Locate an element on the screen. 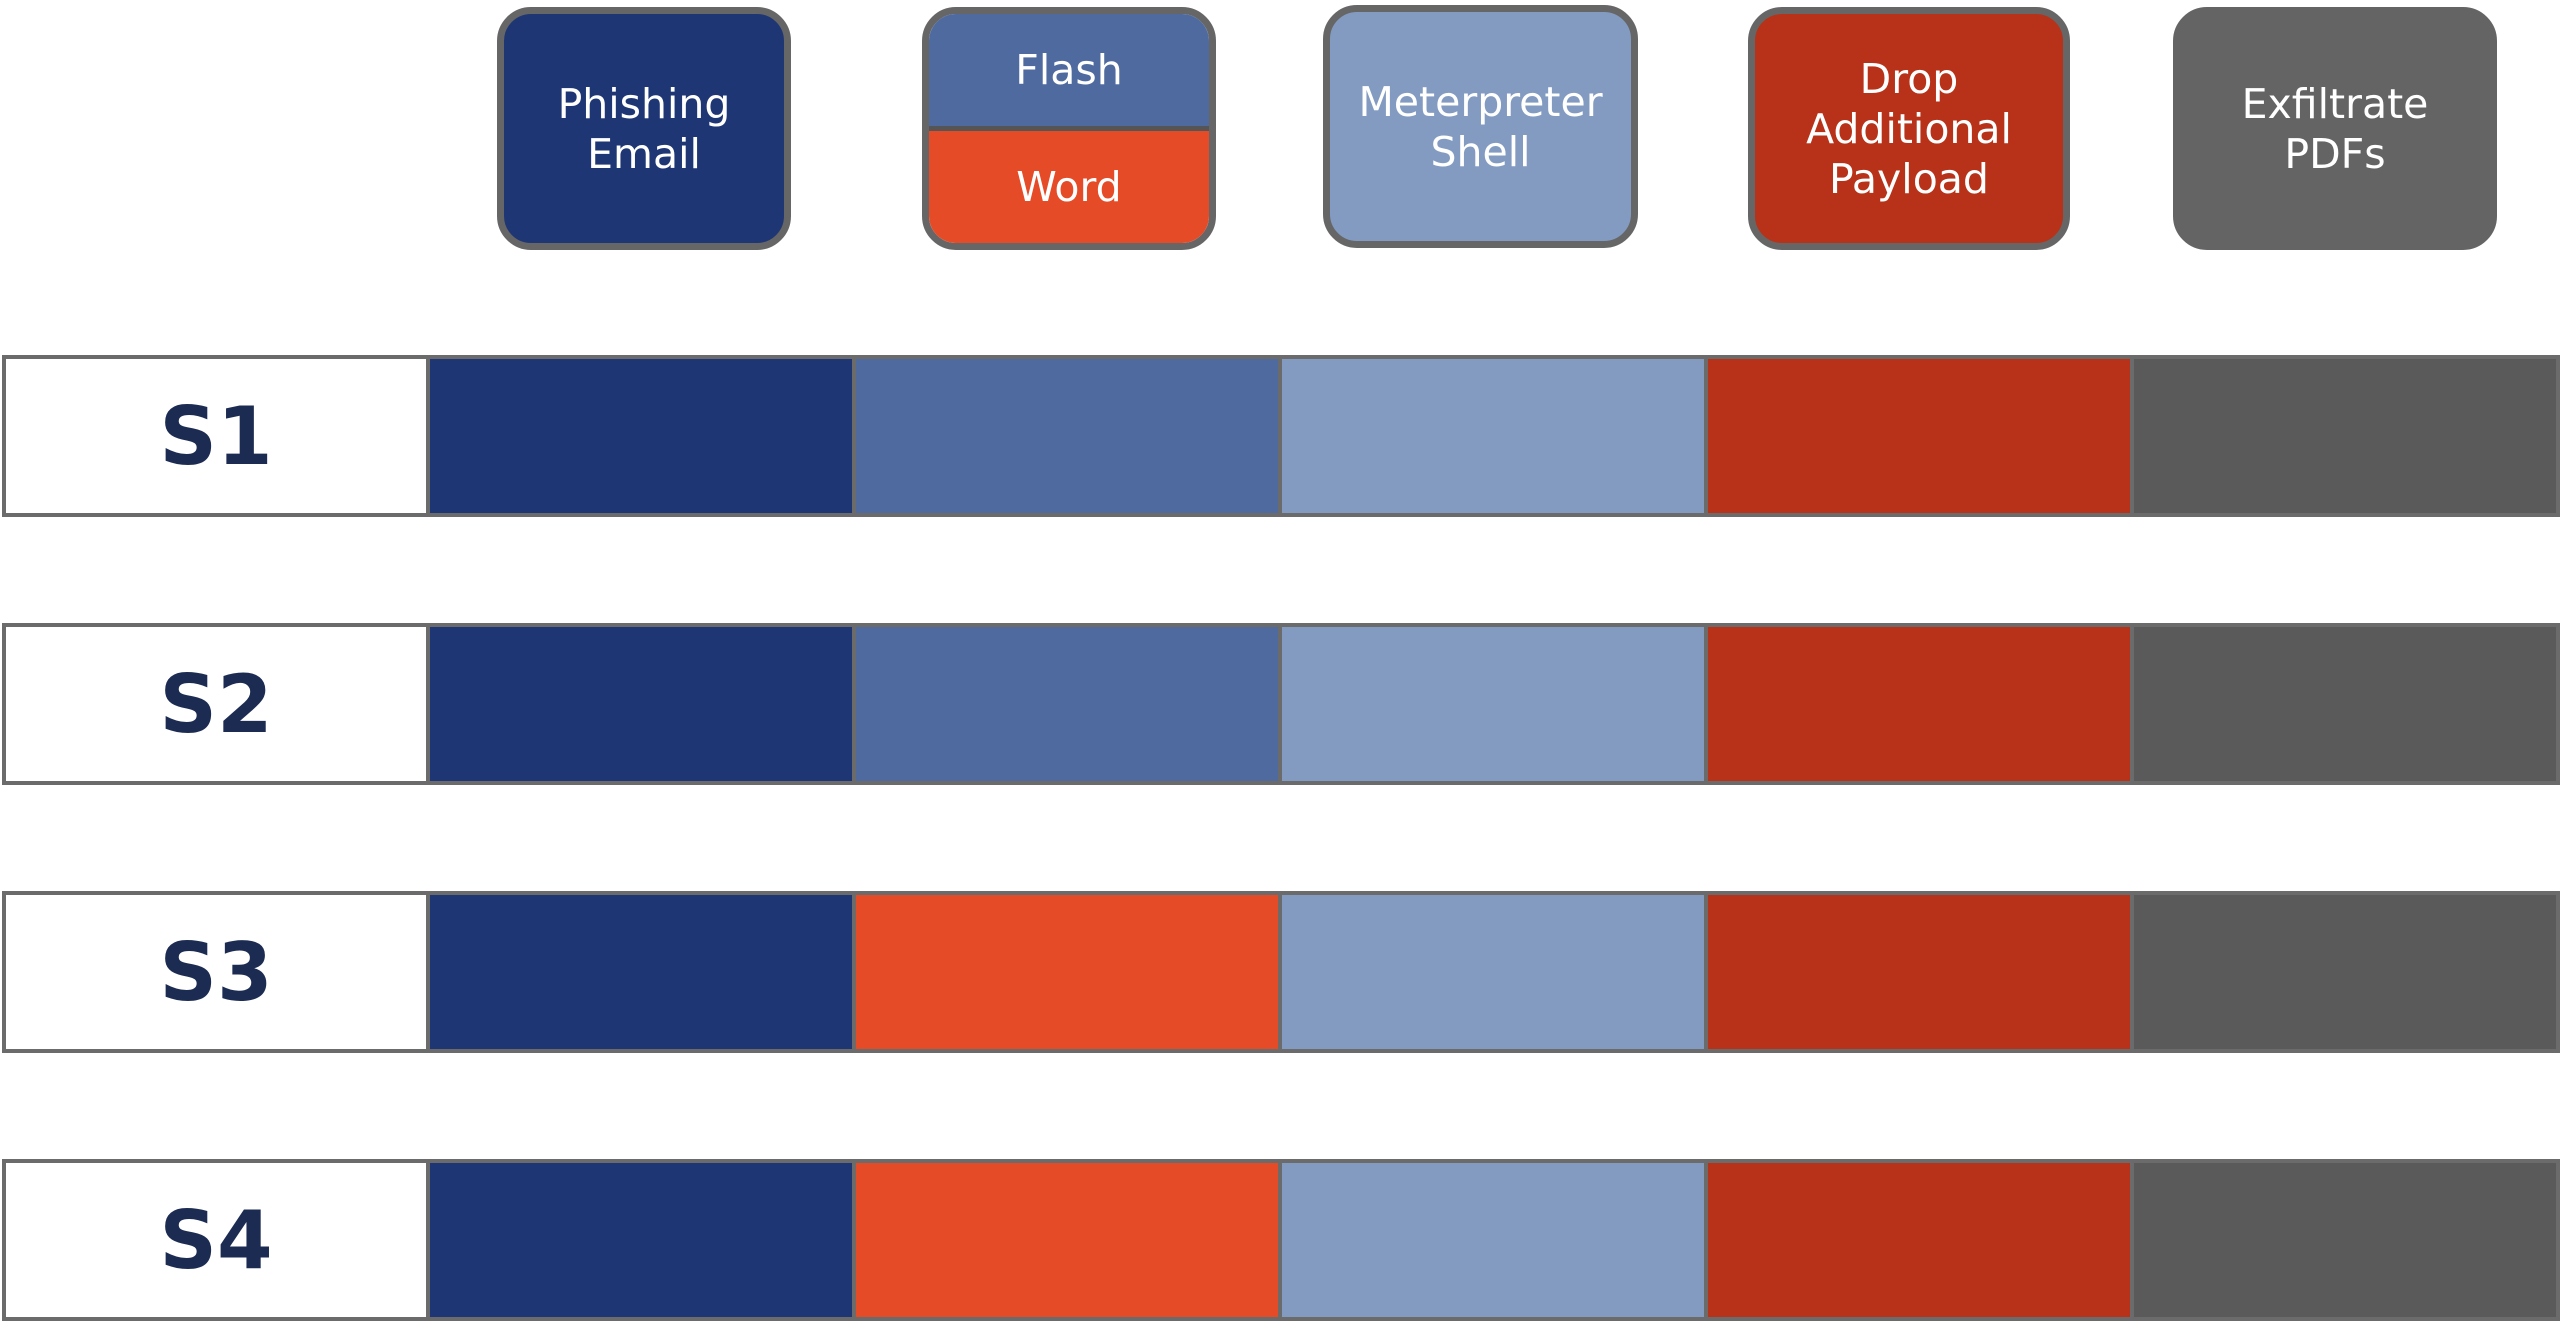 The height and width of the screenshot is (1333, 2562). scenario-row-s1: S1 is located at coordinates (1281, 436).